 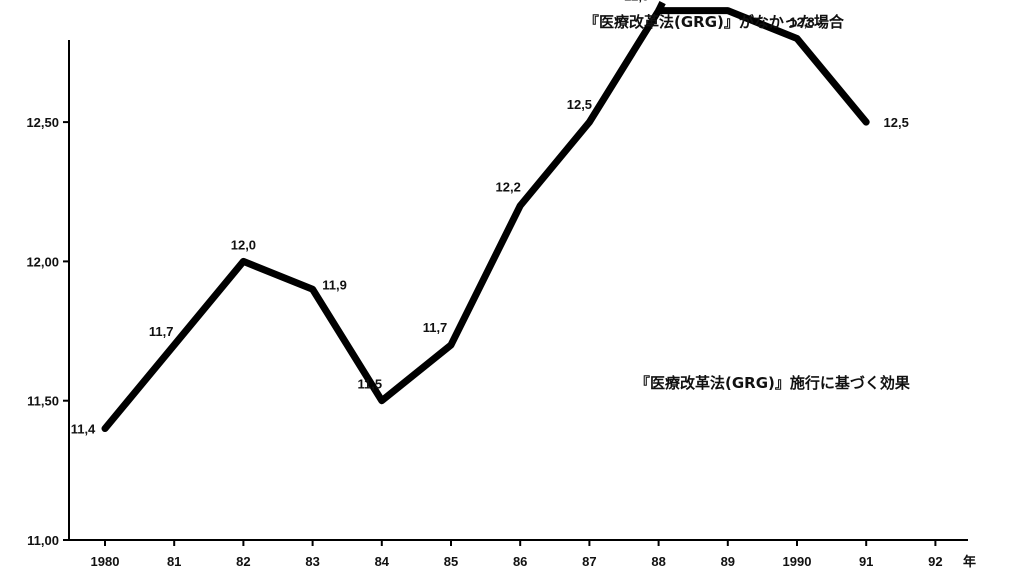 I want to click on x-tick-label: 81, so click(x=174, y=561).